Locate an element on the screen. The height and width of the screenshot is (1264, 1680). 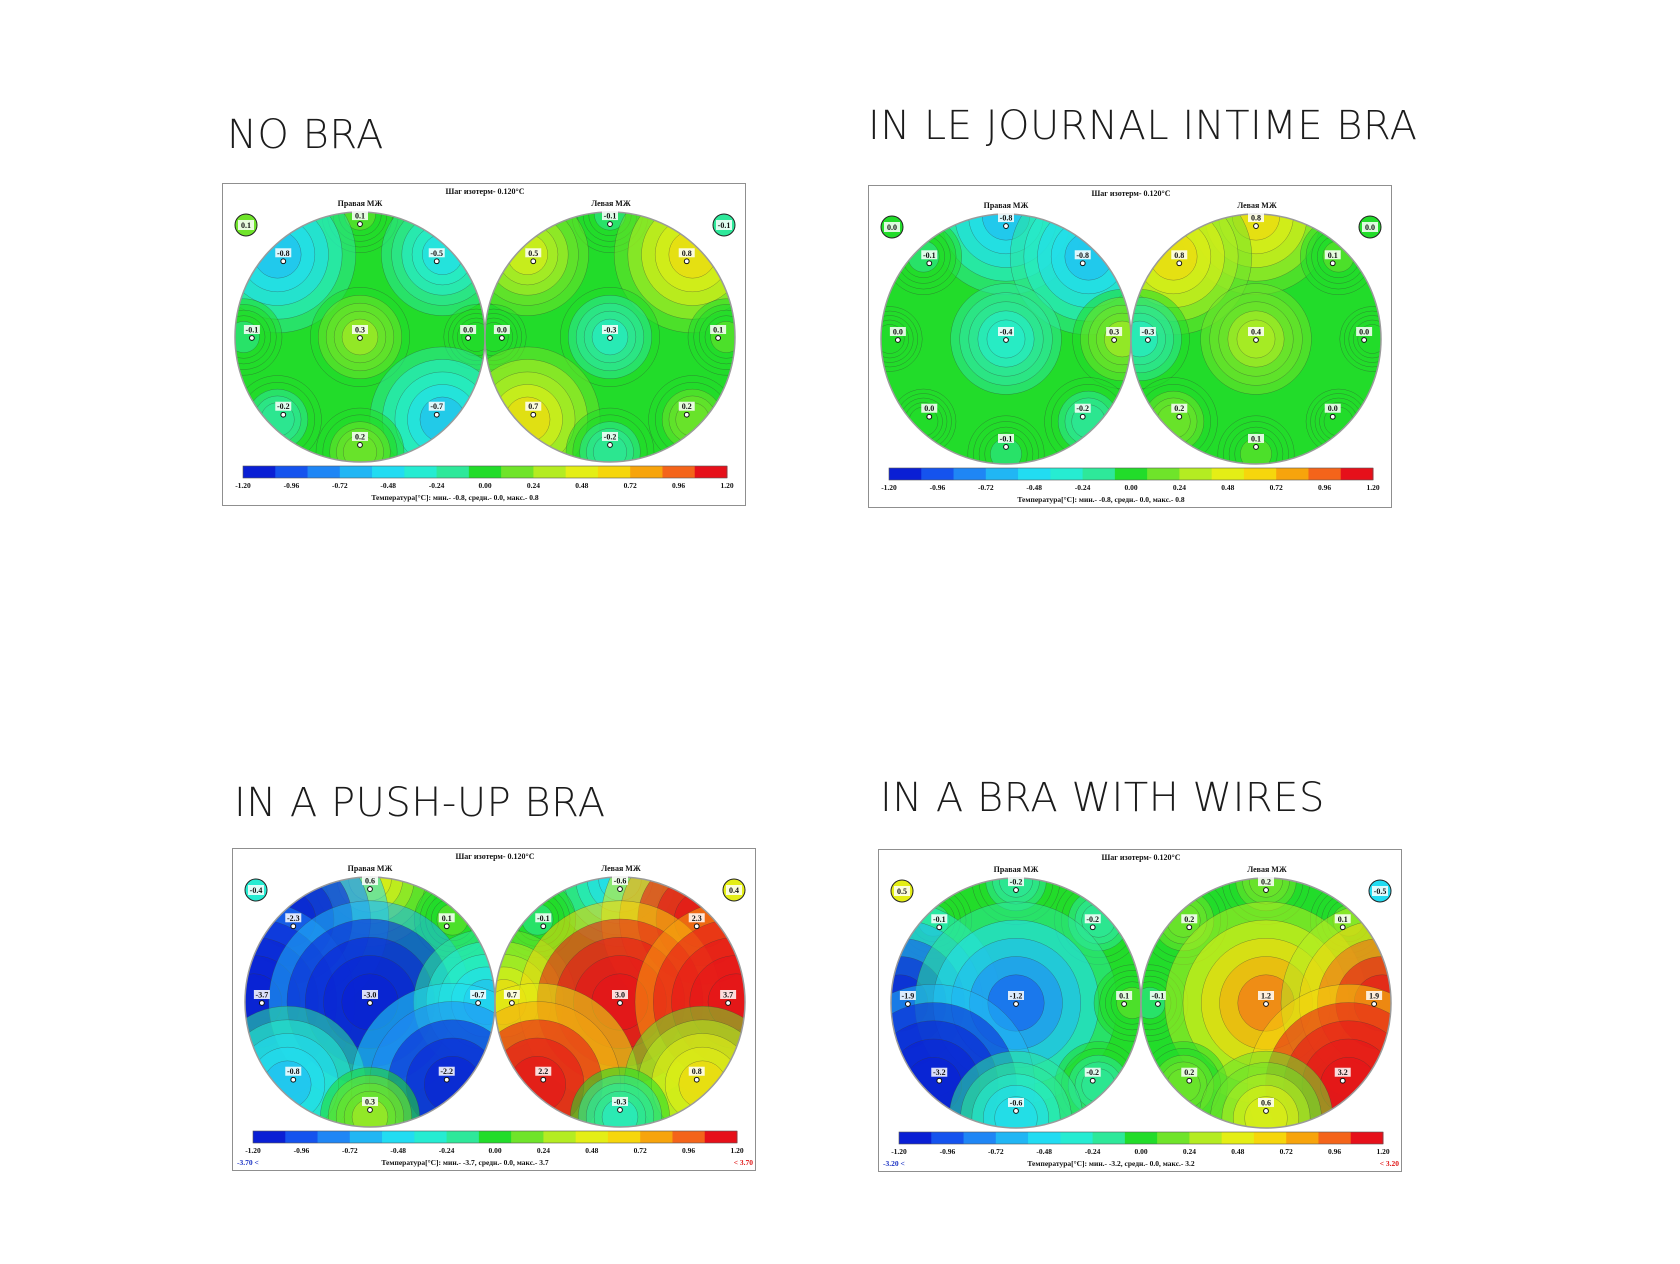
point-value: -3.0 is located at coordinates (370, 995).